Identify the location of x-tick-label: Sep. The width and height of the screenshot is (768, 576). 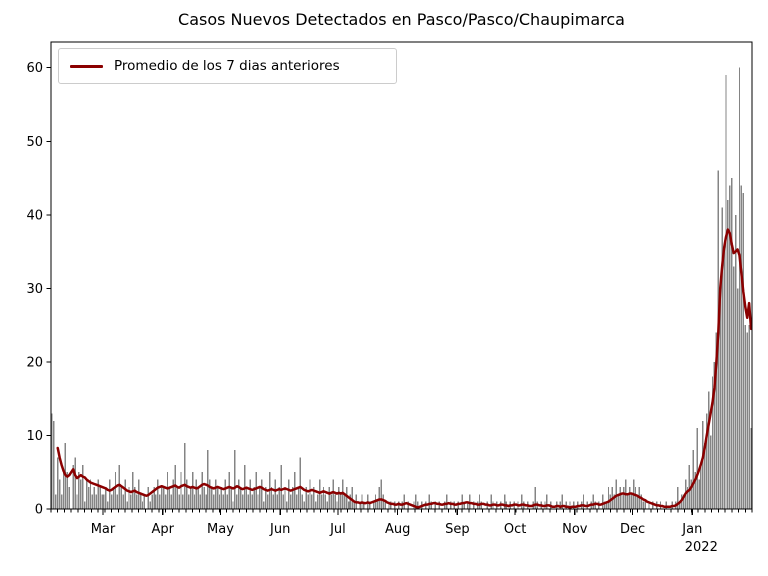
(457, 529).